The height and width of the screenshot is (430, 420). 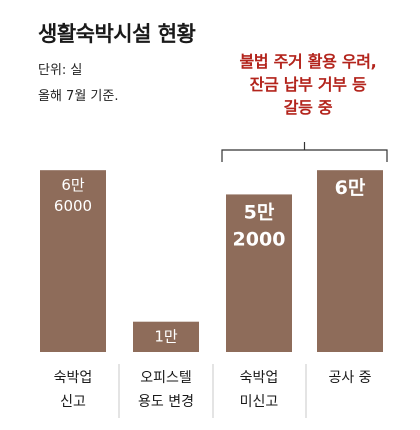 What do you see at coordinates (349, 378) in the screenshot?
I see `category-label: 공사 중` at bounding box center [349, 378].